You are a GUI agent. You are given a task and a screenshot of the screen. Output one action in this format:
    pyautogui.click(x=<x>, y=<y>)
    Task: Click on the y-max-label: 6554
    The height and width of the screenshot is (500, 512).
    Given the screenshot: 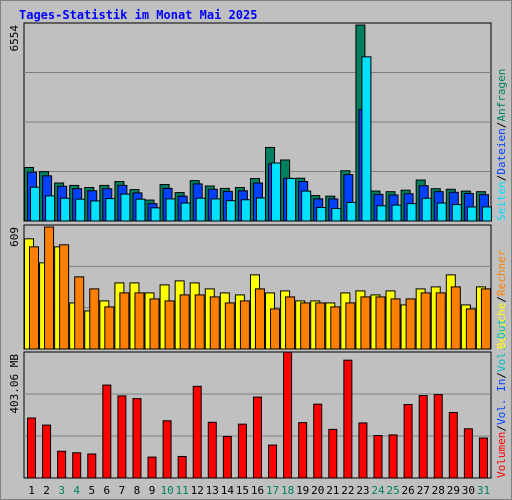 What is the action you would take?
    pyautogui.click(x=14, y=38)
    